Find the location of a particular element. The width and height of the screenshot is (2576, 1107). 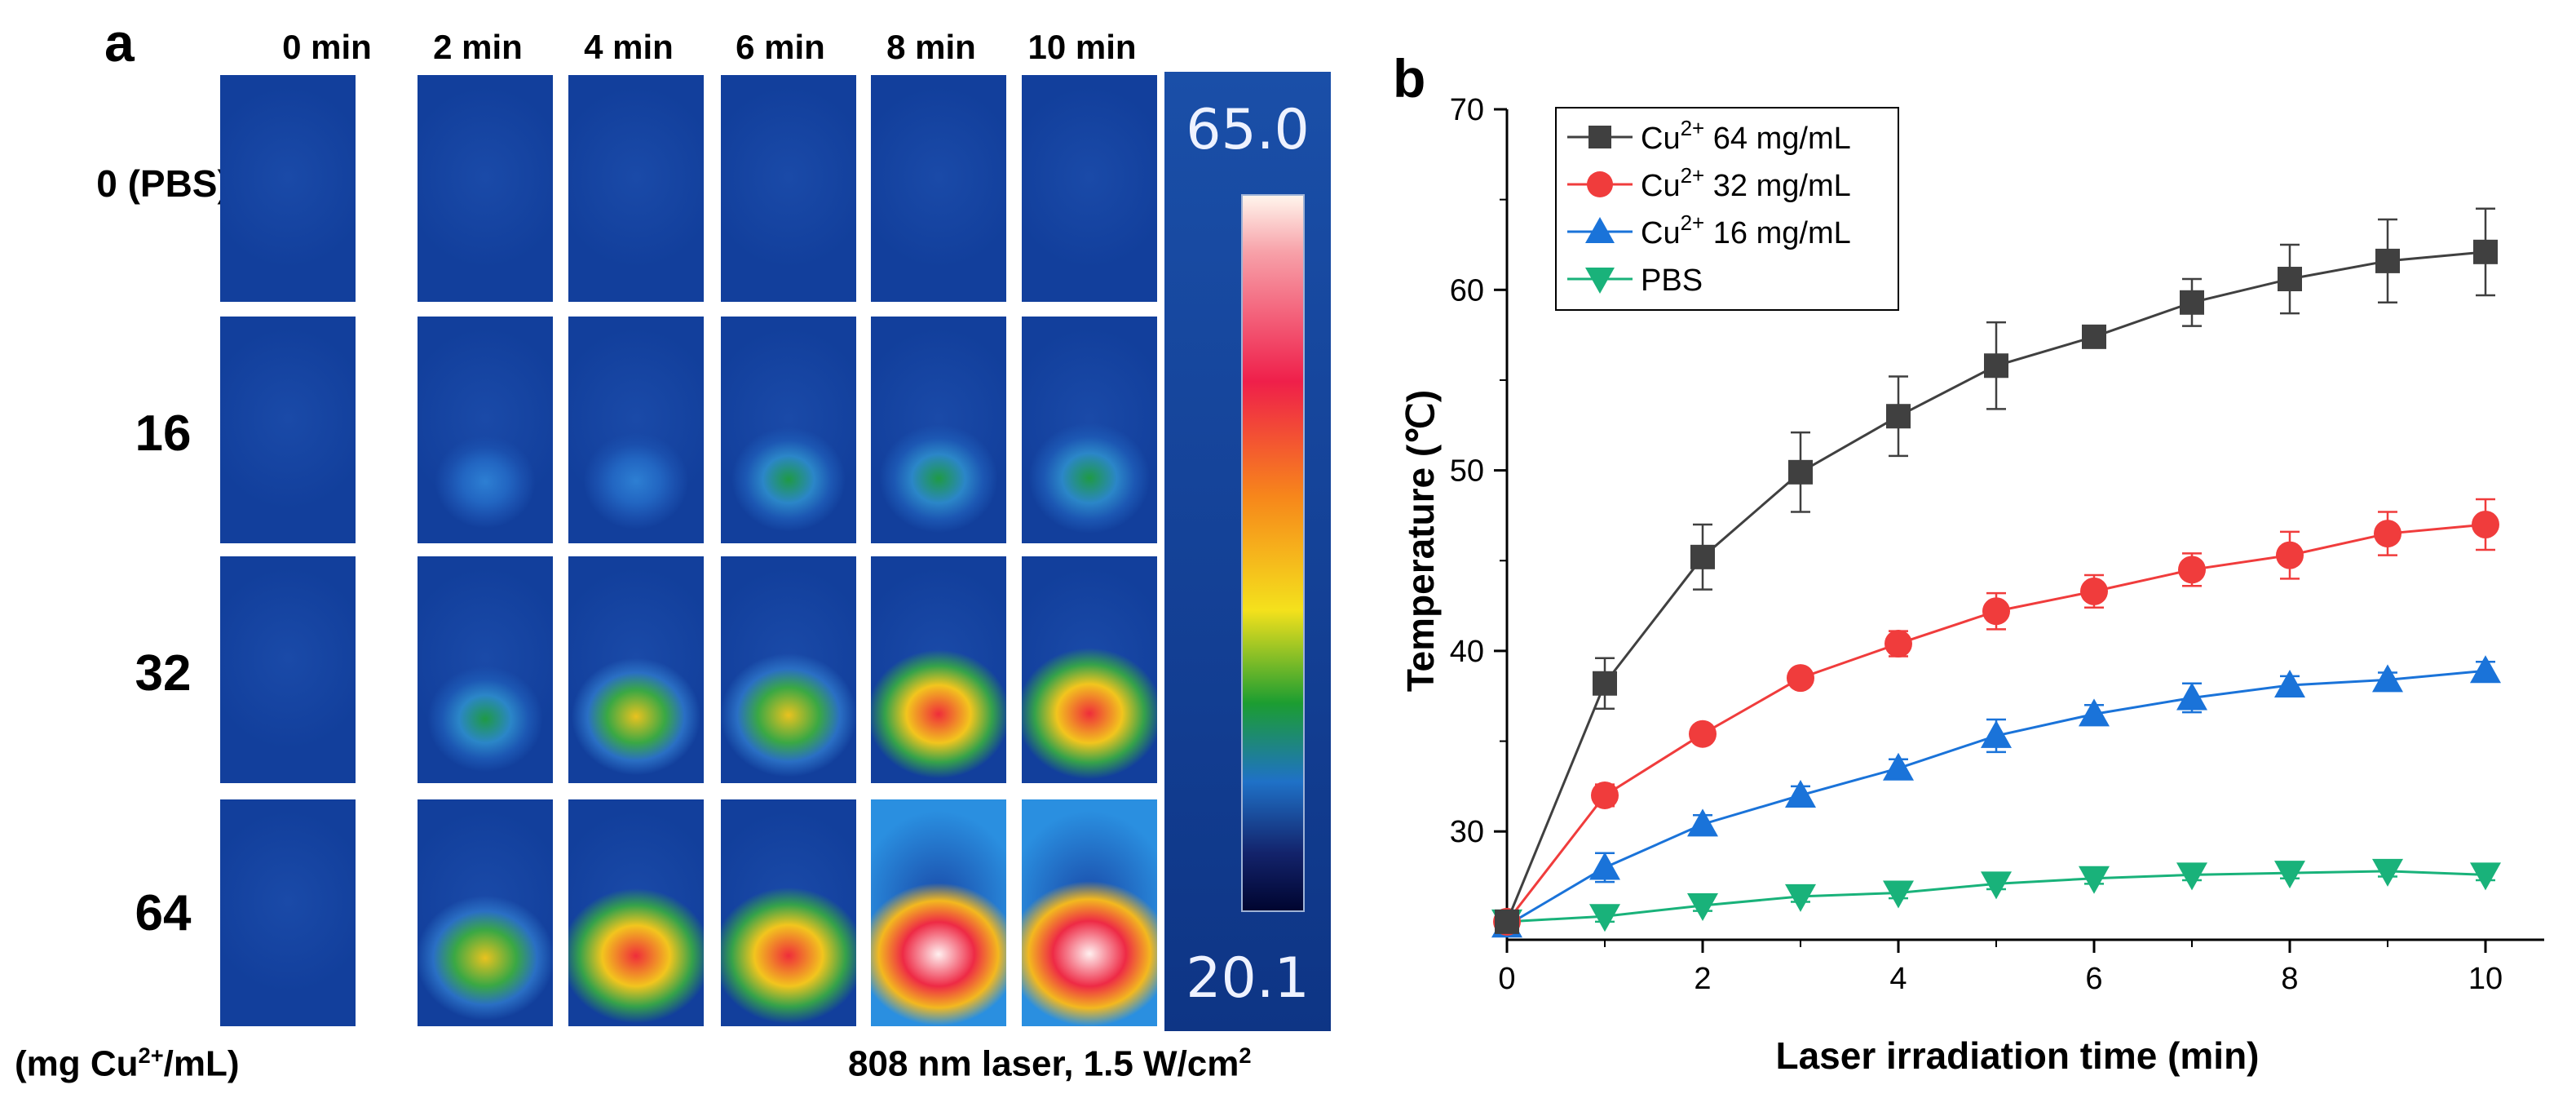

temperature-colorbar is located at coordinates (1273, 553).